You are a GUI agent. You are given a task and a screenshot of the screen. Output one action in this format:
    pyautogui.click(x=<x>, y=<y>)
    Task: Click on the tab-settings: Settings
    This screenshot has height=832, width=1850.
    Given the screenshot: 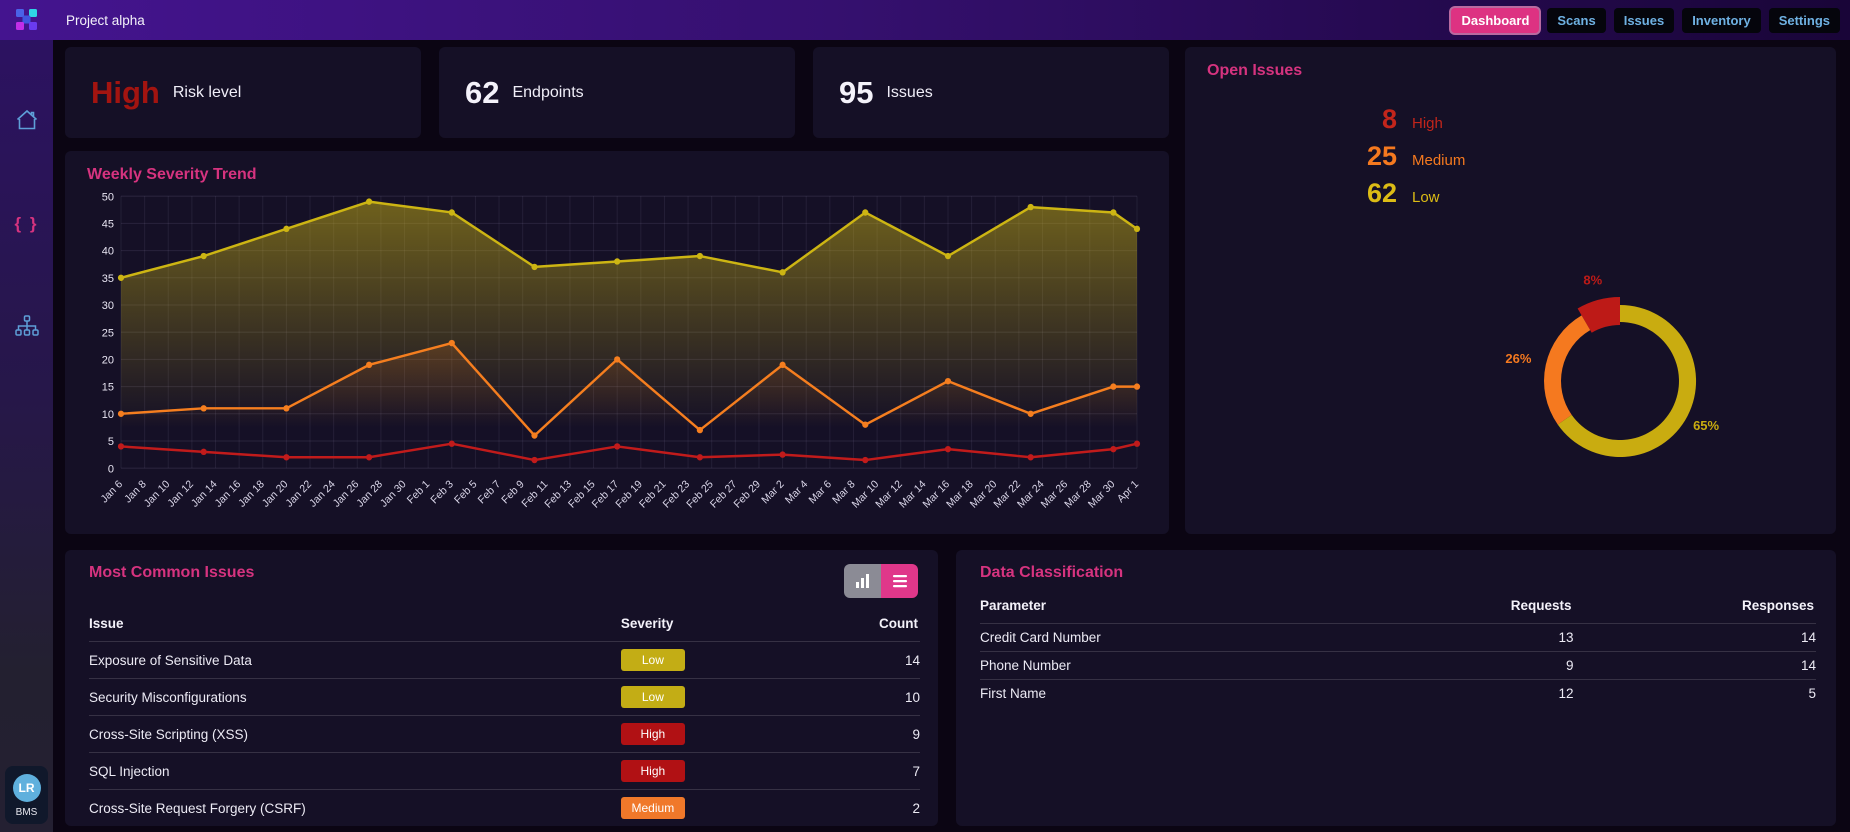 What is the action you would take?
    pyautogui.click(x=1804, y=20)
    